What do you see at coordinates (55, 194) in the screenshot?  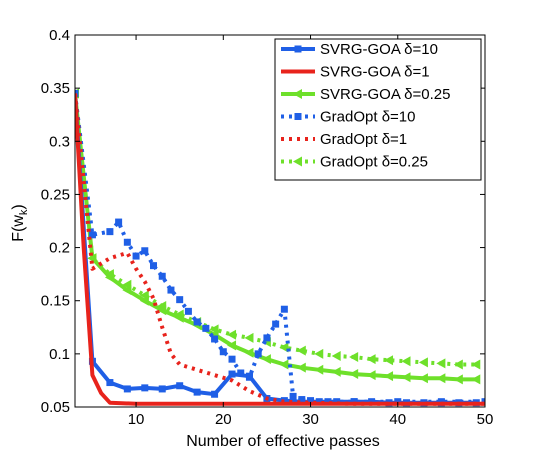 I see `y-tick-label: 0.25` at bounding box center [55, 194].